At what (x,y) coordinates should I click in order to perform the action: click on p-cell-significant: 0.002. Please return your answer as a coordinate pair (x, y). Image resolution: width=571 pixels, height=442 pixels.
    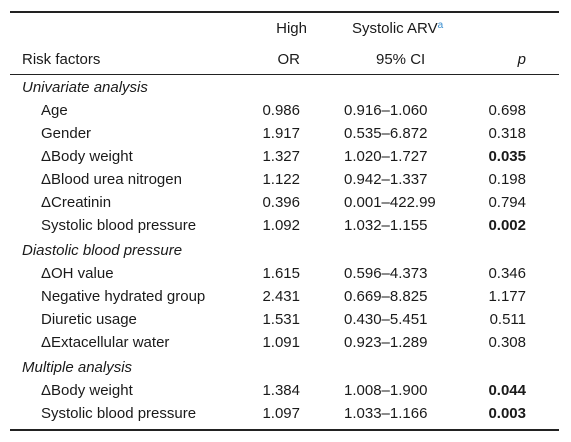
    Looking at the image, I should click on (507, 225).